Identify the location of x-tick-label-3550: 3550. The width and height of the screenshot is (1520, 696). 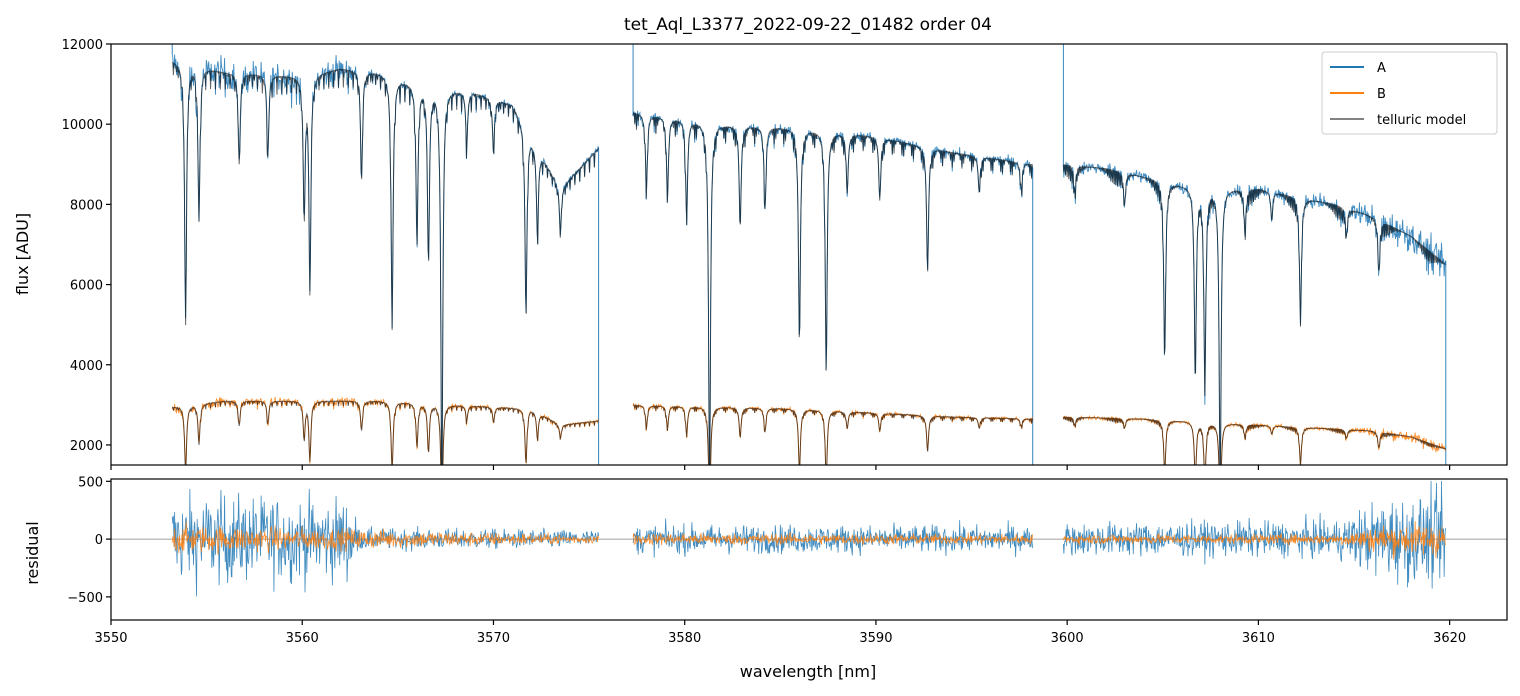
(110, 638).